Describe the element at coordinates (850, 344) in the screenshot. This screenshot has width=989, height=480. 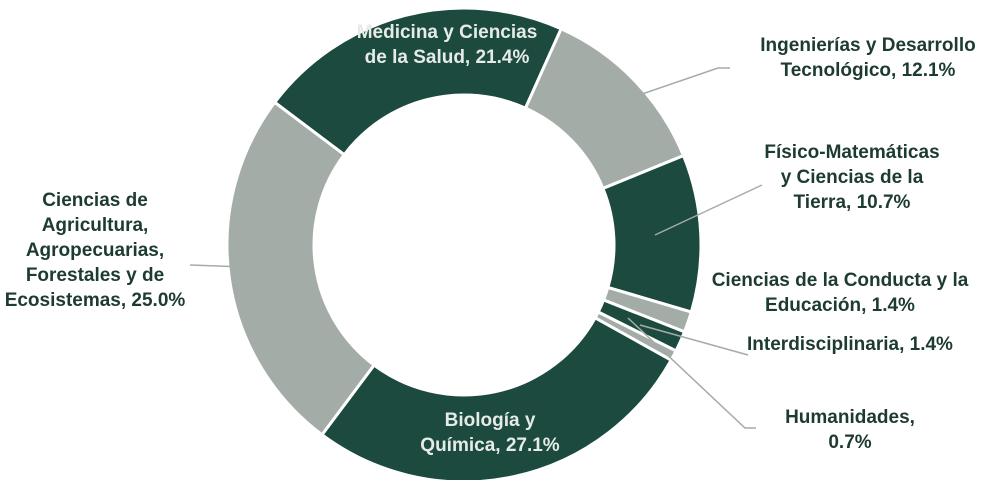
I see `slice-label: Interdisciplinaria, 1.4%` at that location.